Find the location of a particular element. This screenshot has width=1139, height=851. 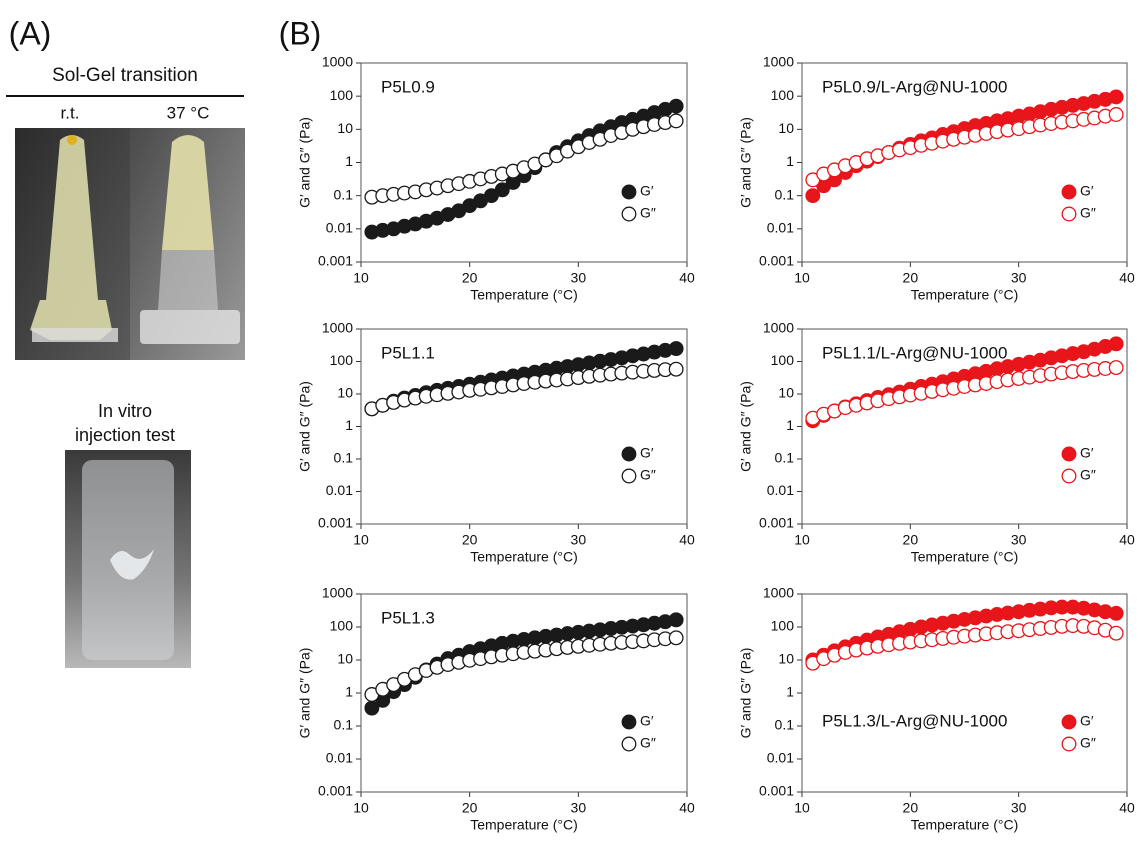

chart-title: P5L1.1/L-Arg@NU-1000 is located at coordinates (914, 352).